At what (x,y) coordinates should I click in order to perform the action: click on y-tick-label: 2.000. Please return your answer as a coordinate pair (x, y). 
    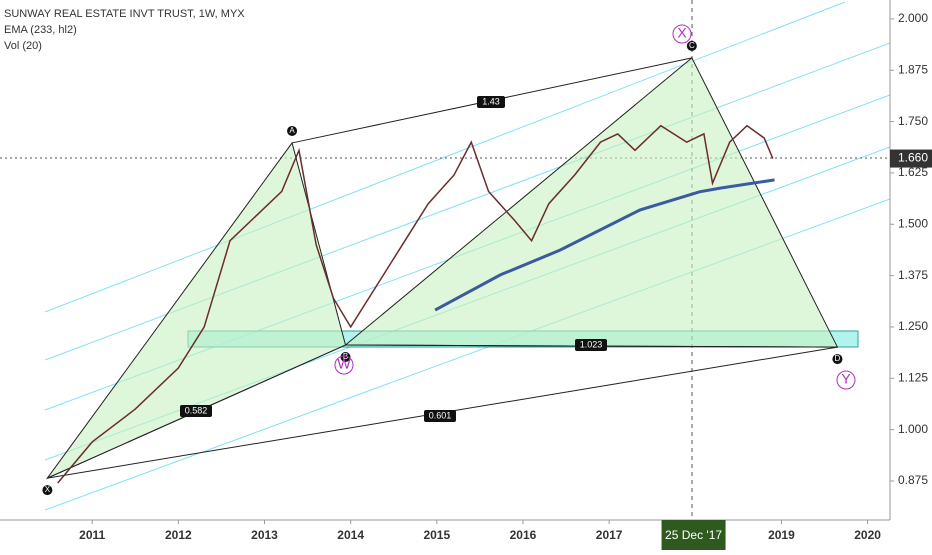
    Looking at the image, I should click on (913, 18).